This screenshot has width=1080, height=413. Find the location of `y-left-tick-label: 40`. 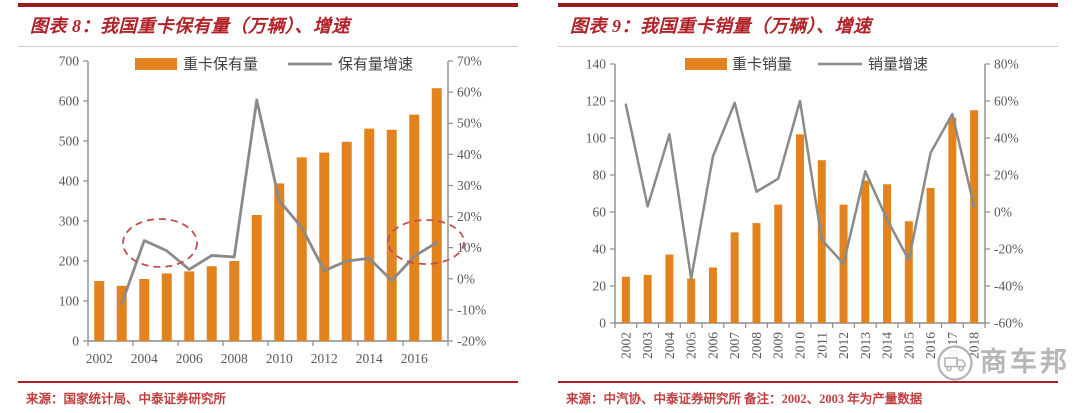

y-left-tick-label: 40 is located at coordinates (600, 249).